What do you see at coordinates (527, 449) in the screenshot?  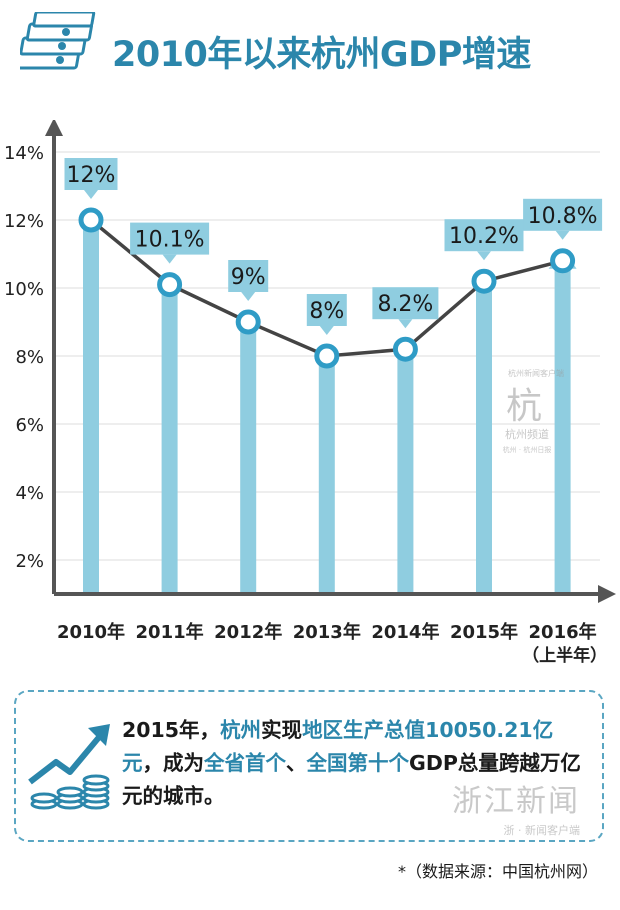 I see `watermark-sub: 杭州 · 杭州日报` at bounding box center [527, 449].